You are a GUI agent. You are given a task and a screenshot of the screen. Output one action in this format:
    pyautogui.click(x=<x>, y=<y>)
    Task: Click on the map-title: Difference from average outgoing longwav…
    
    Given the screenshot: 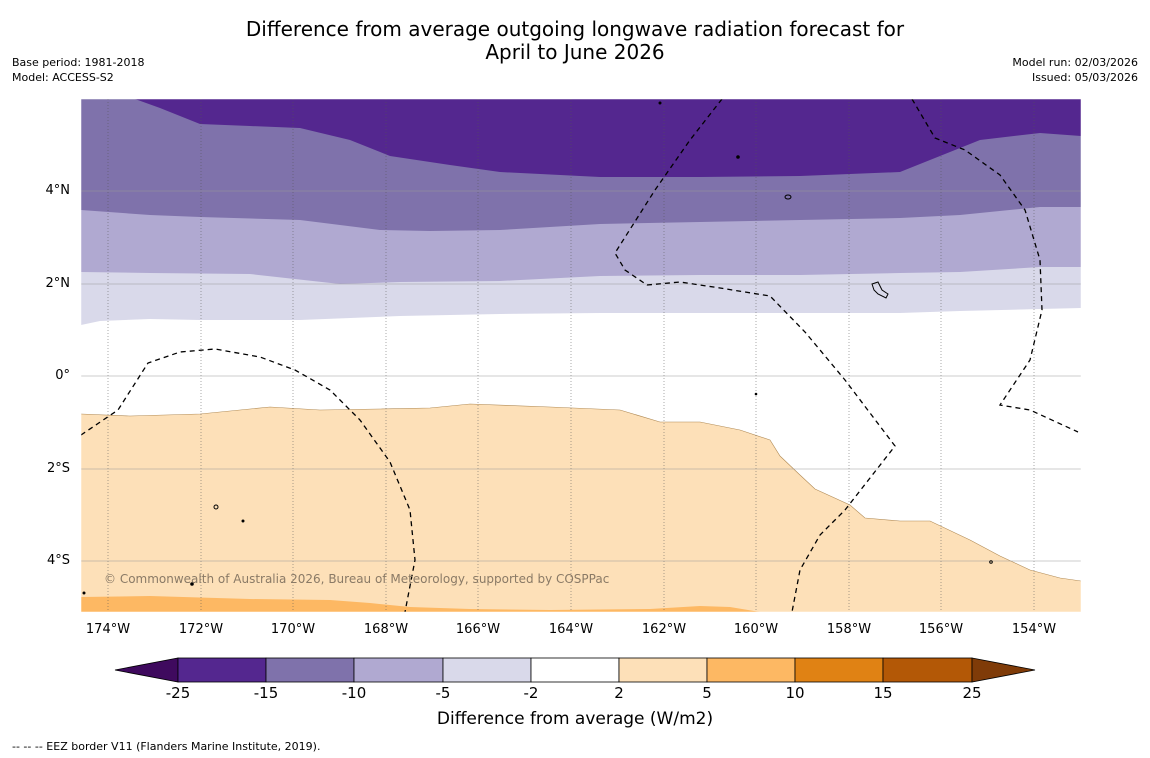 What is the action you would take?
    pyautogui.click(x=575, y=41)
    